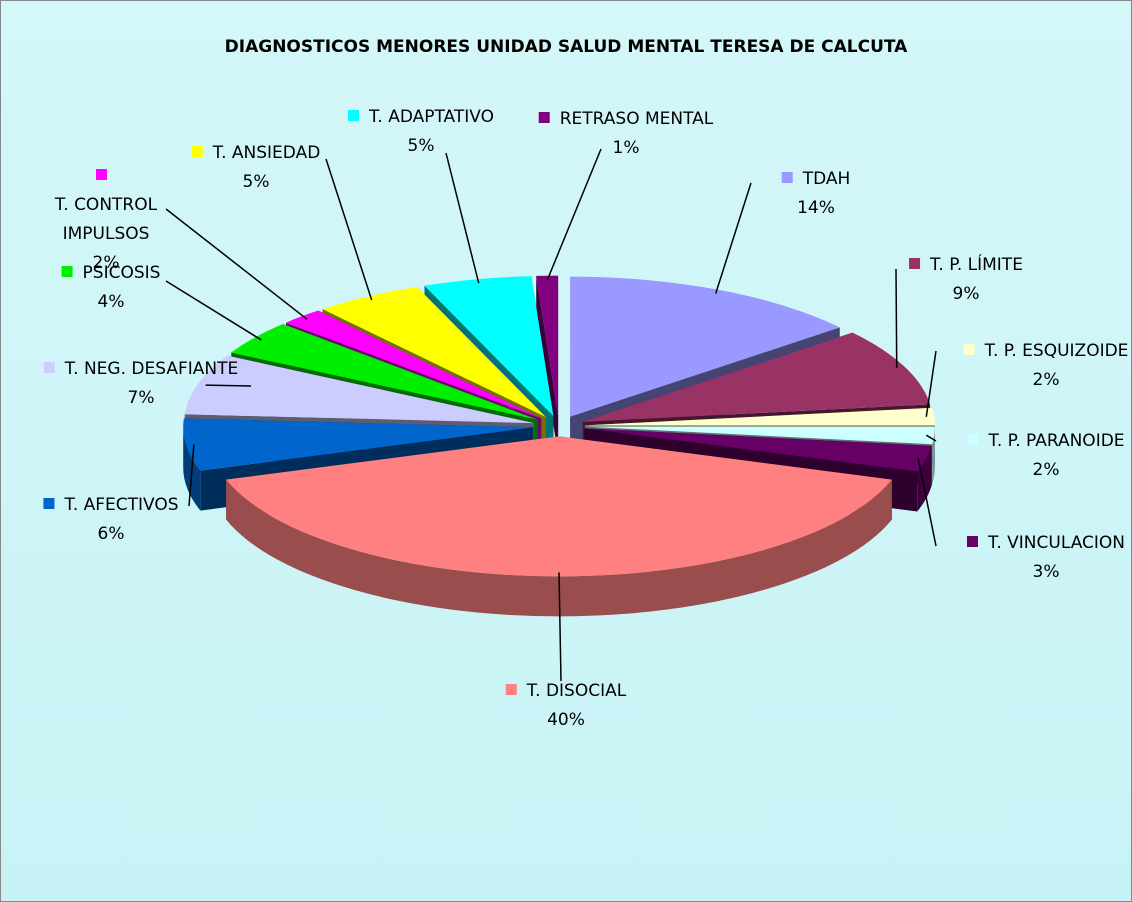 Image resolution: width=1132 pixels, height=902 pixels. I want to click on label-name-line: T. DISOCIAL, so click(566, 691).